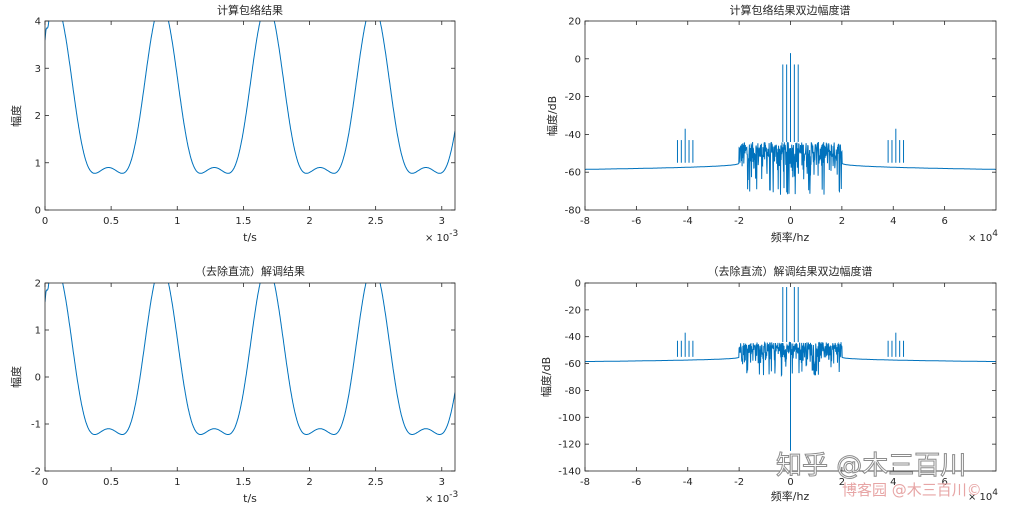  What do you see at coordinates (790, 496) in the screenshot?
I see `demod-spectrum-xlabel: 频率/hz` at bounding box center [790, 496].